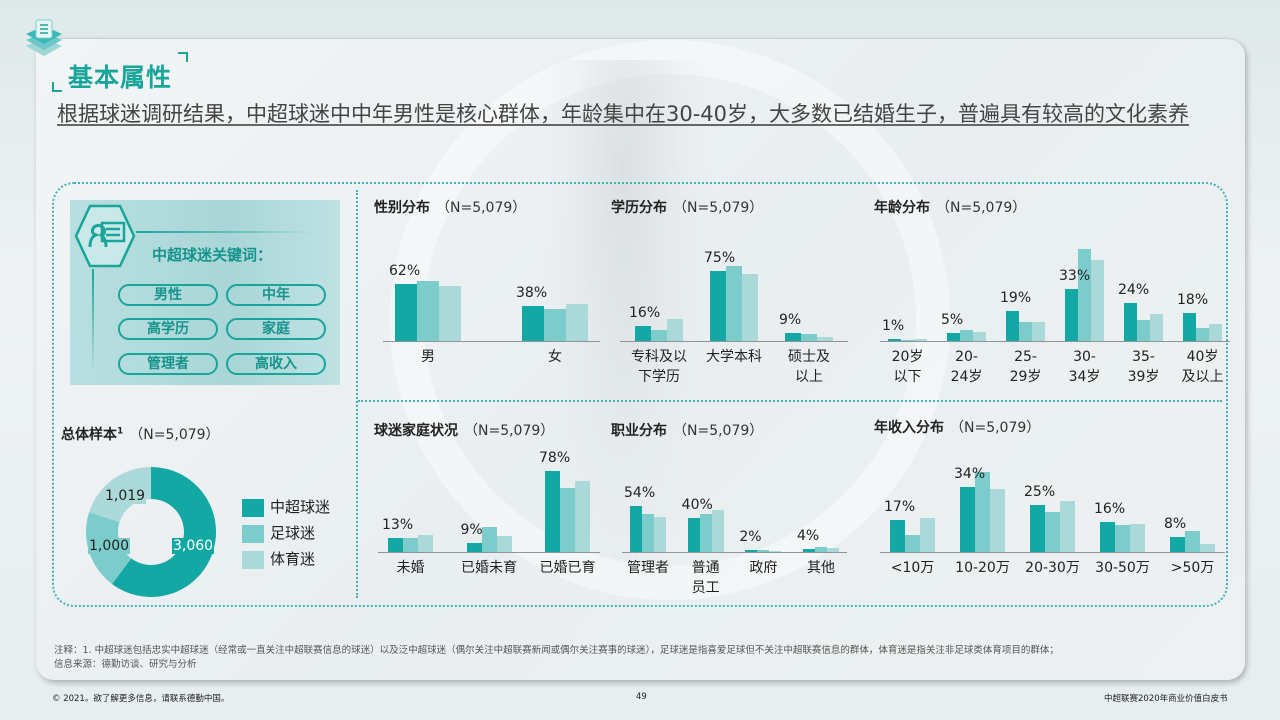 Image resolution: width=1280 pixels, height=720 pixels. Describe the element at coordinates (821, 568) in the screenshot. I see `category-label: 其他` at that location.